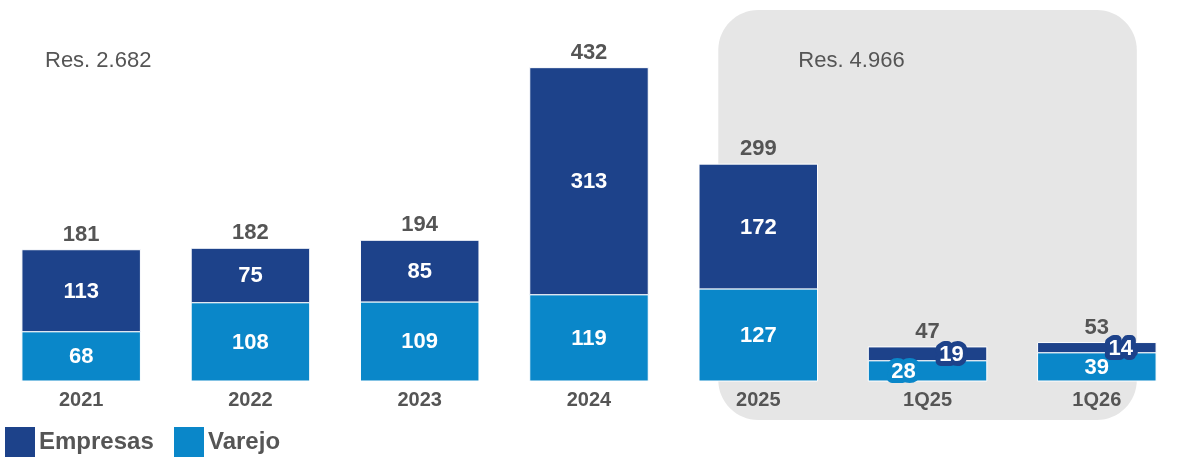 Image resolution: width=1178 pixels, height=462 pixels. Describe the element at coordinates (419, 398) in the screenshot. I see `x-tick-label: 2023` at that location.